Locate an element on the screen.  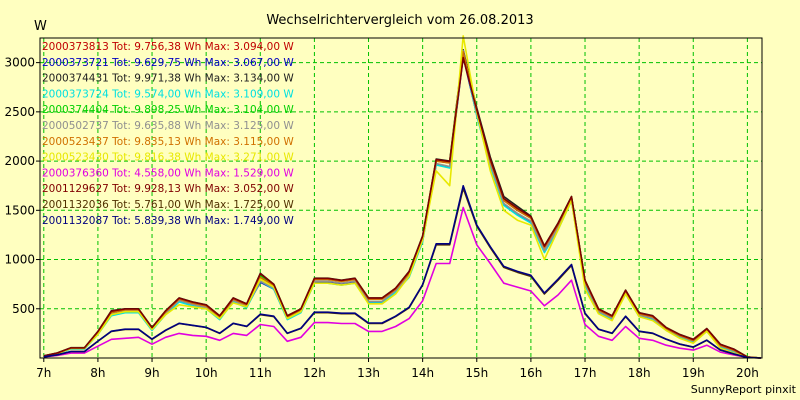
x-tick-label: 17h is located at coordinates (585, 373).